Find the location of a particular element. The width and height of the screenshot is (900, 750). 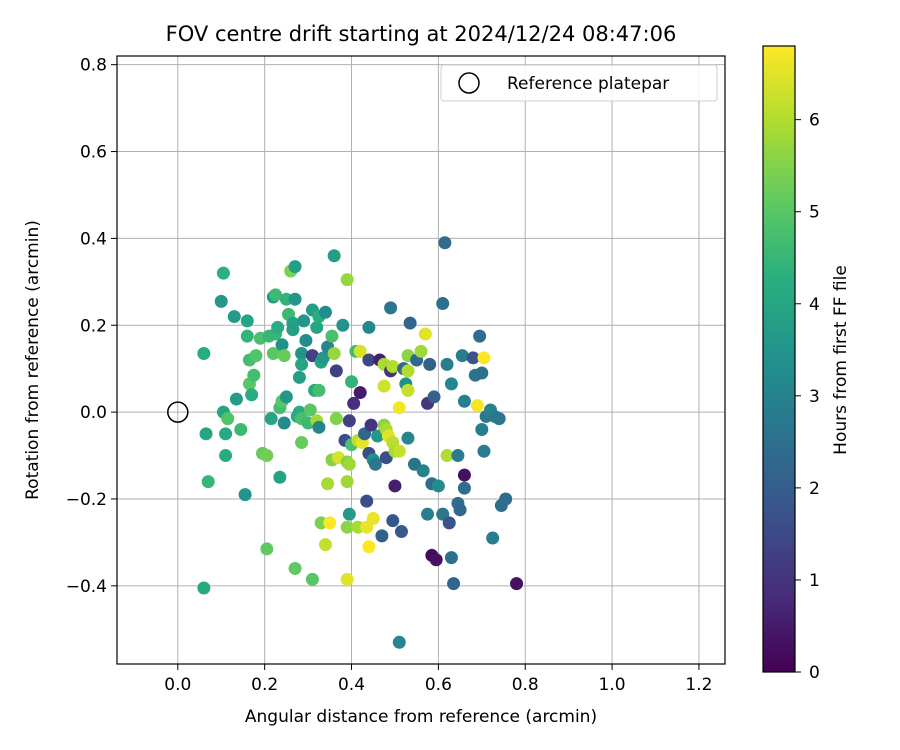

x-axis-ticks: 0.0 0.2 0.4 0.6 0.8 1.0 1.2 is located at coordinates (438, 679).